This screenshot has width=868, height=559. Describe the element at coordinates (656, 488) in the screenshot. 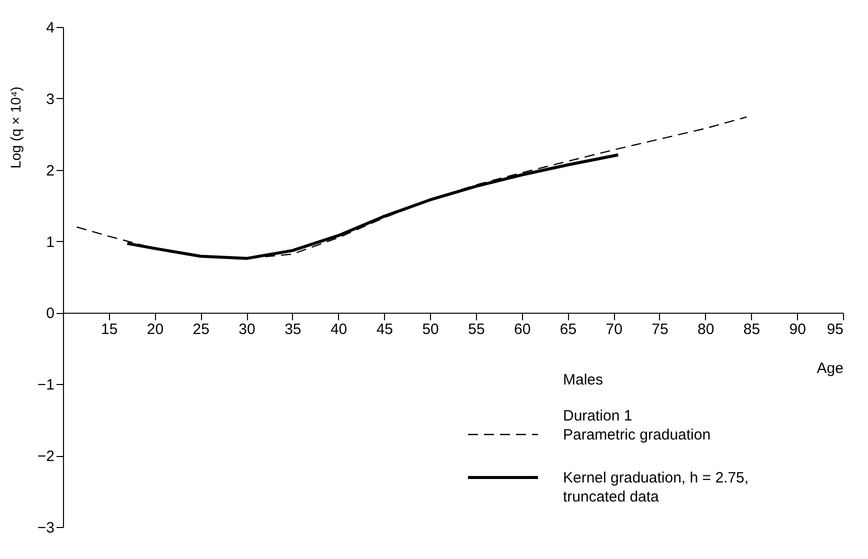

I see `legend-label: Kernel graduation, h = 2.75, truncated data` at that location.